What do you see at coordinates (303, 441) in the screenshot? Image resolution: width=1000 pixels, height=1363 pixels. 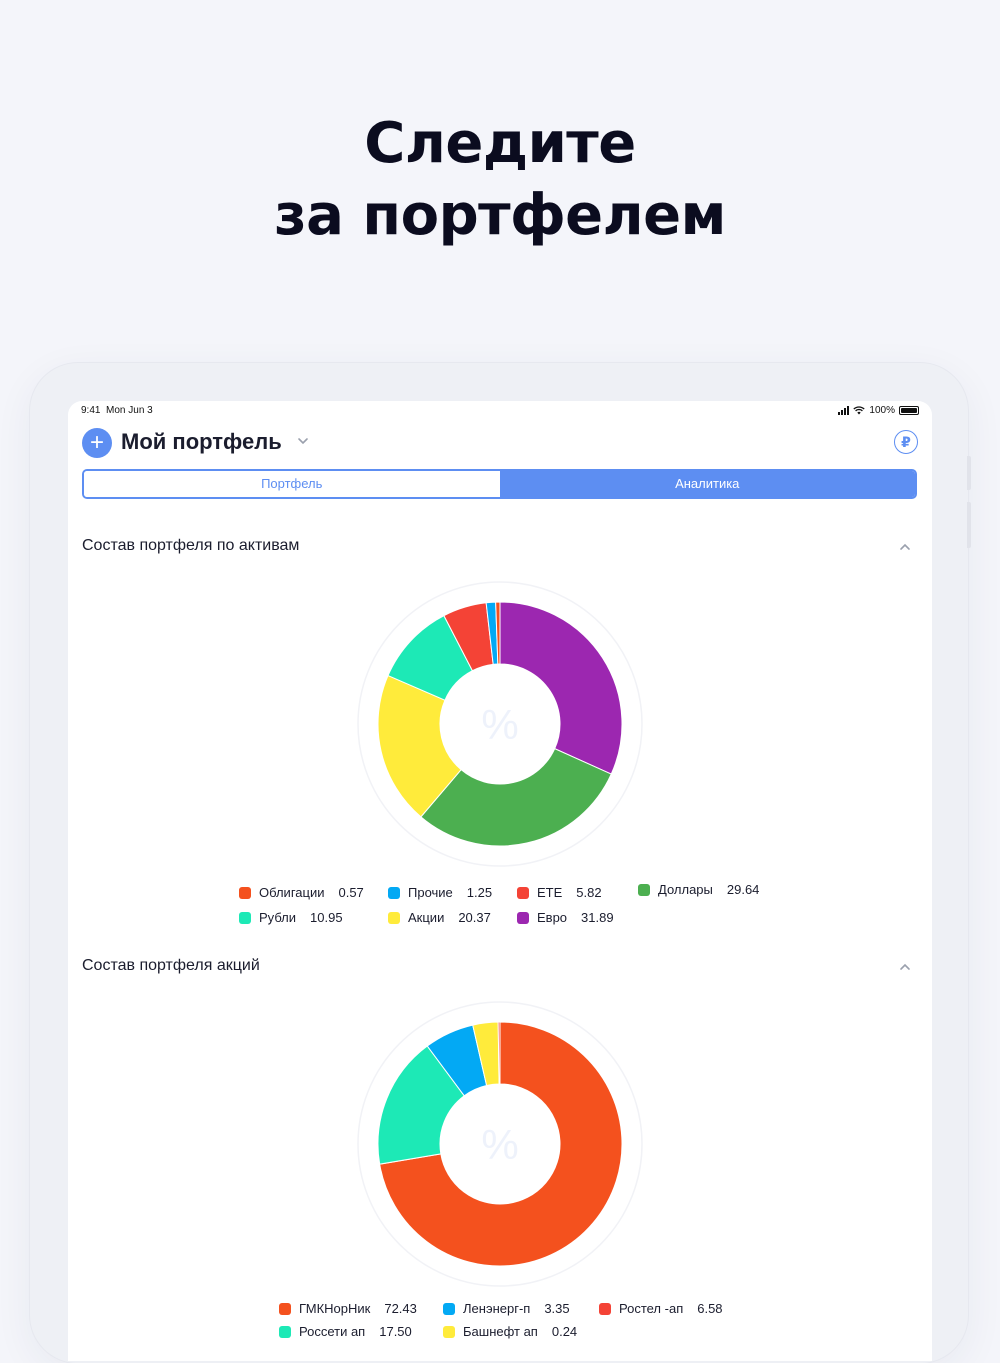 I see `chevron-down-icon` at bounding box center [303, 441].